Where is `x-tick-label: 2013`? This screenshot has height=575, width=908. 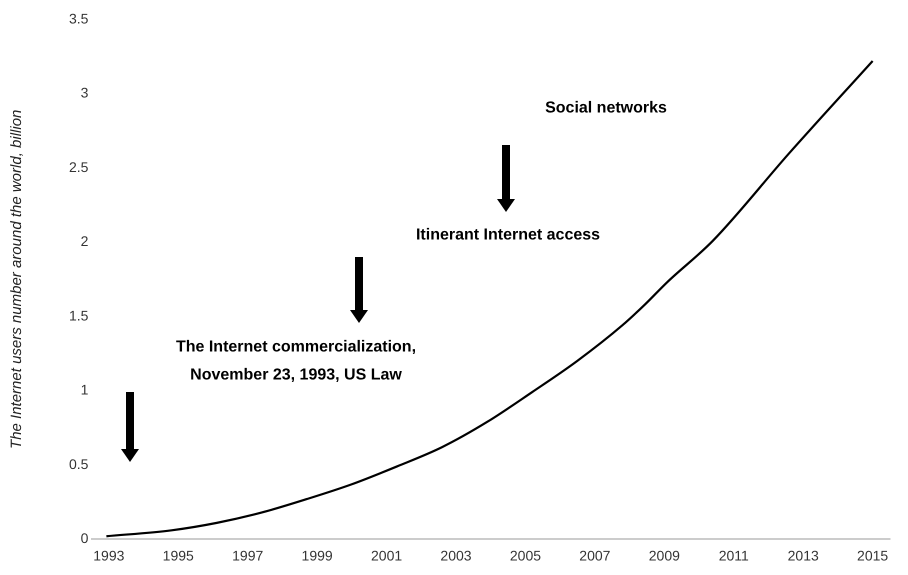 x-tick-label: 2013 is located at coordinates (803, 555).